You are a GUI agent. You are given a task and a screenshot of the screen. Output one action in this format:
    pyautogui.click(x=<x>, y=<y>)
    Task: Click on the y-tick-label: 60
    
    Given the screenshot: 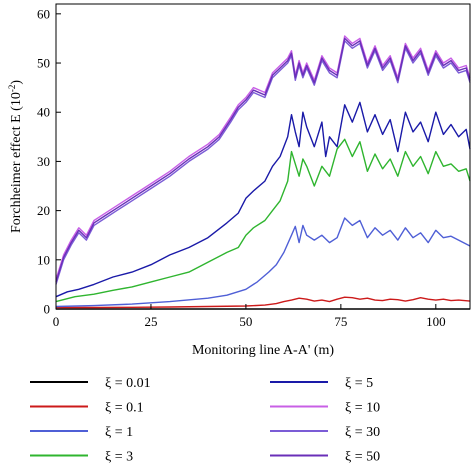 What is the action you would take?
    pyautogui.click(x=43, y=13)
    